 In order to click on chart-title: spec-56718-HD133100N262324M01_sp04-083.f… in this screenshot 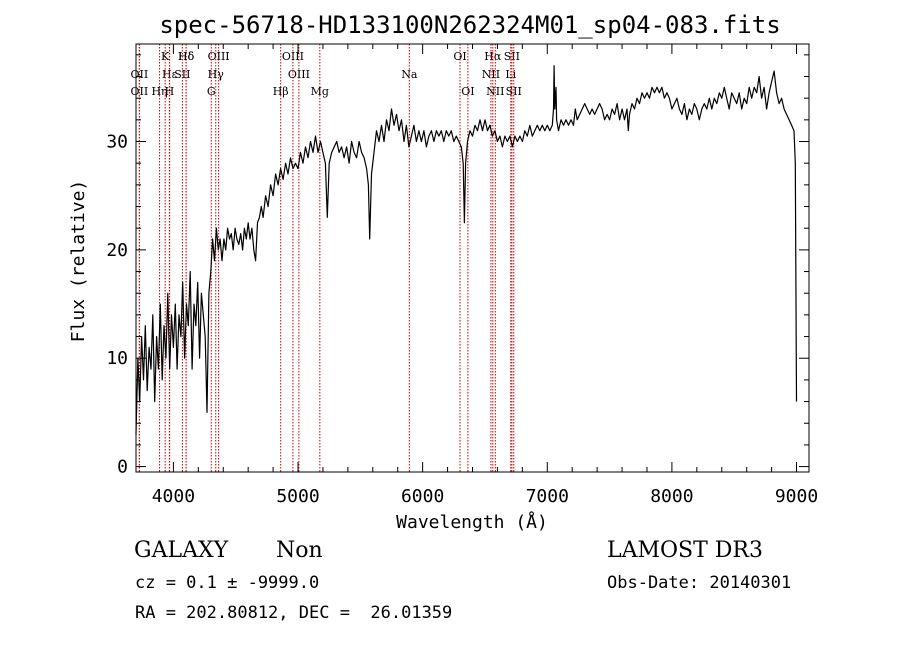, I will do `click(469, 25)`.